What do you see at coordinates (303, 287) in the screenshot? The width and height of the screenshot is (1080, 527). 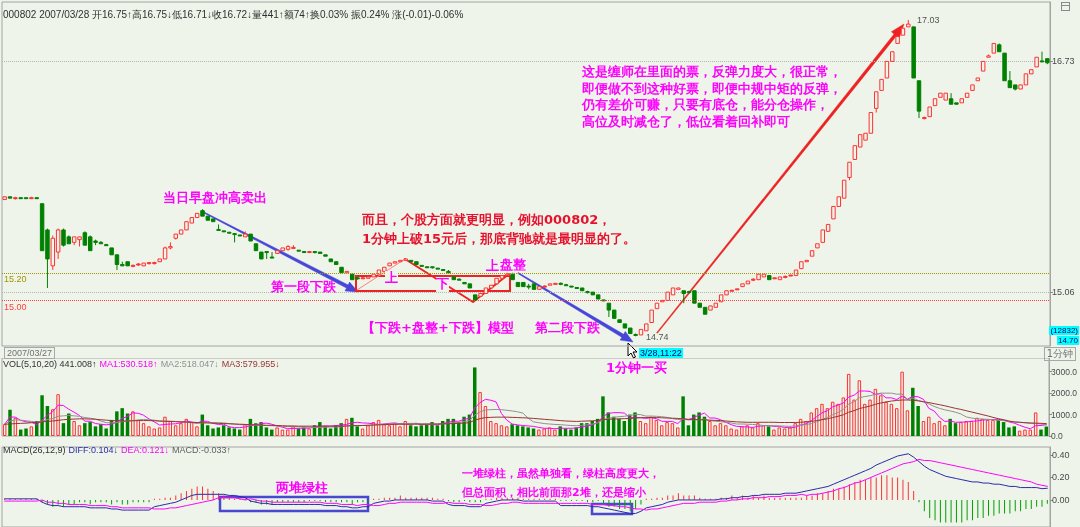 I see `annotation: 第一段下跌` at bounding box center [303, 287].